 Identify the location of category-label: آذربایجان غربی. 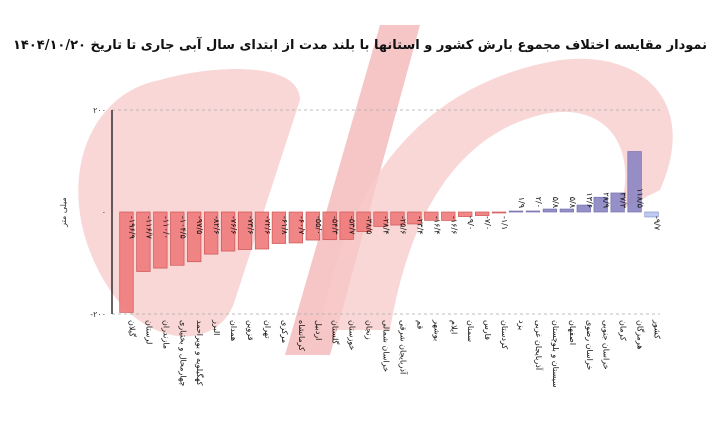
(539, 345).